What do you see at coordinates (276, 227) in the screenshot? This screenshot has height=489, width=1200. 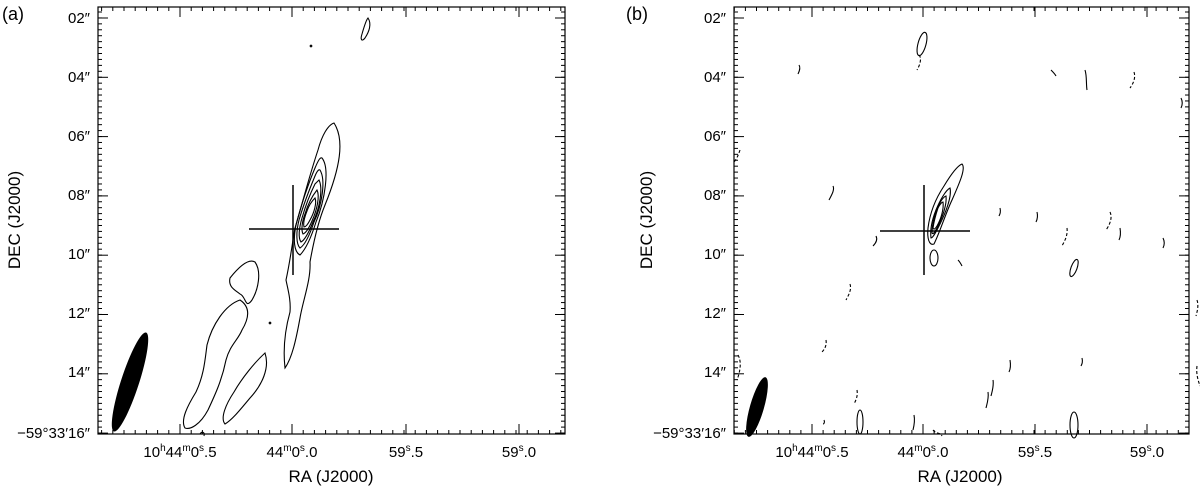 I see `contours` at bounding box center [276, 227].